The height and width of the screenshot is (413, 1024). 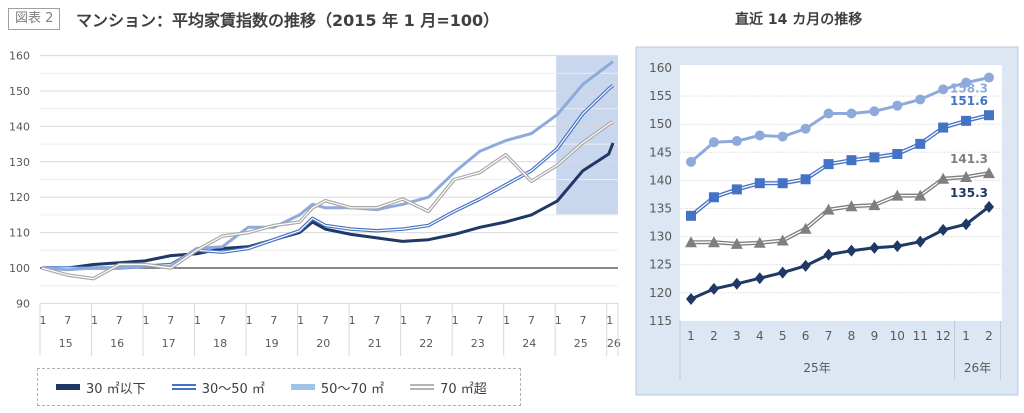 I want to click on x-month-tick: 5, so click(x=783, y=336).